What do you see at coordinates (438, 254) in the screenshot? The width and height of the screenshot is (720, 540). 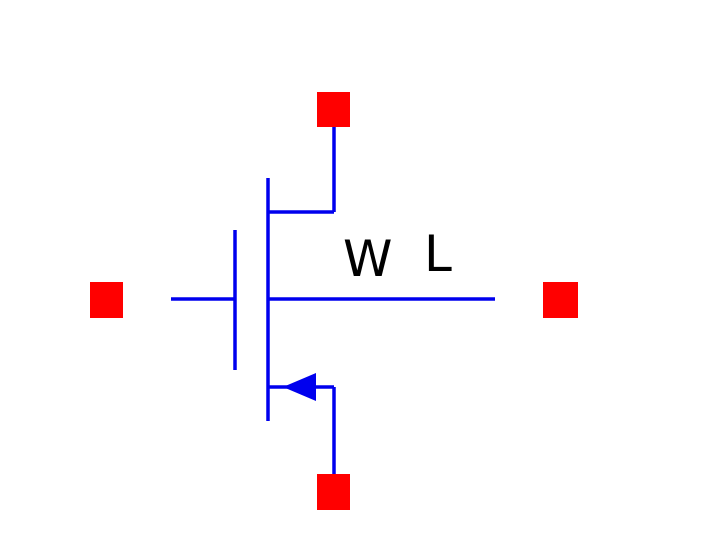 I see `length-label: L` at bounding box center [438, 254].